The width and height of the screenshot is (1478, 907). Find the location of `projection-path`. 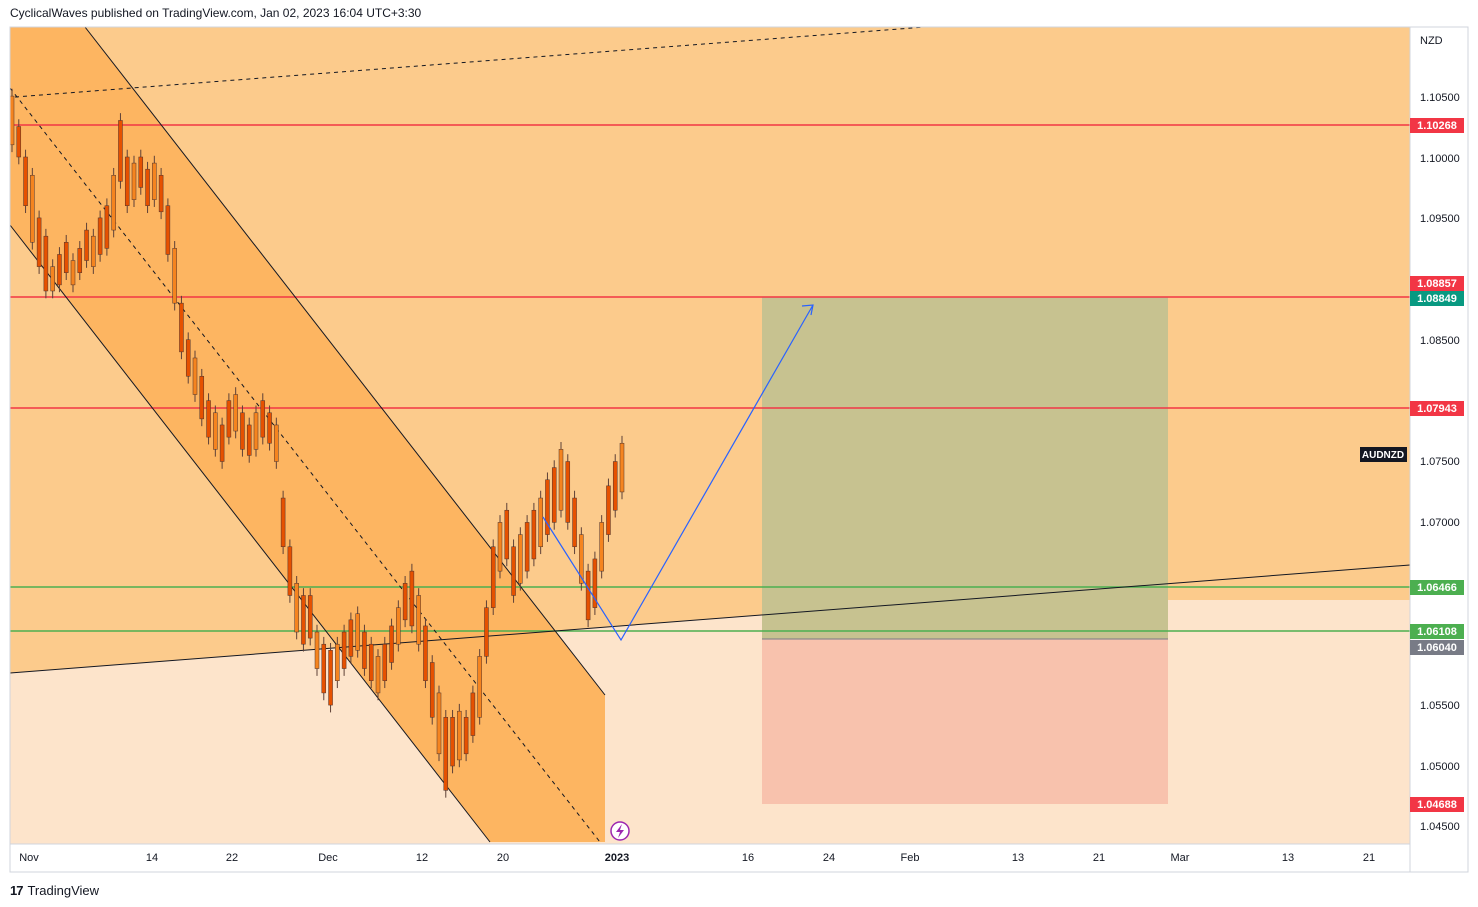

projection-path is located at coordinates (678, 473).